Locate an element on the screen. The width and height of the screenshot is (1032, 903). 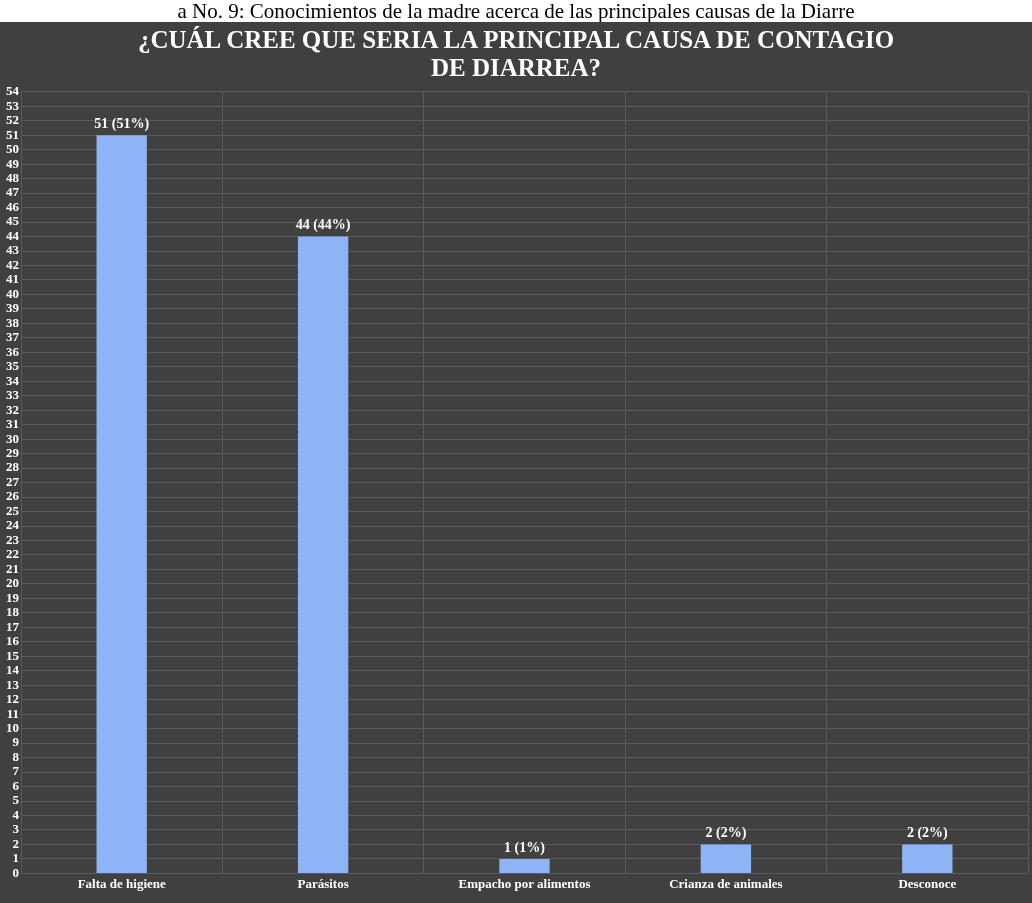
y-tick-label: 38 is located at coordinates (13, 322).